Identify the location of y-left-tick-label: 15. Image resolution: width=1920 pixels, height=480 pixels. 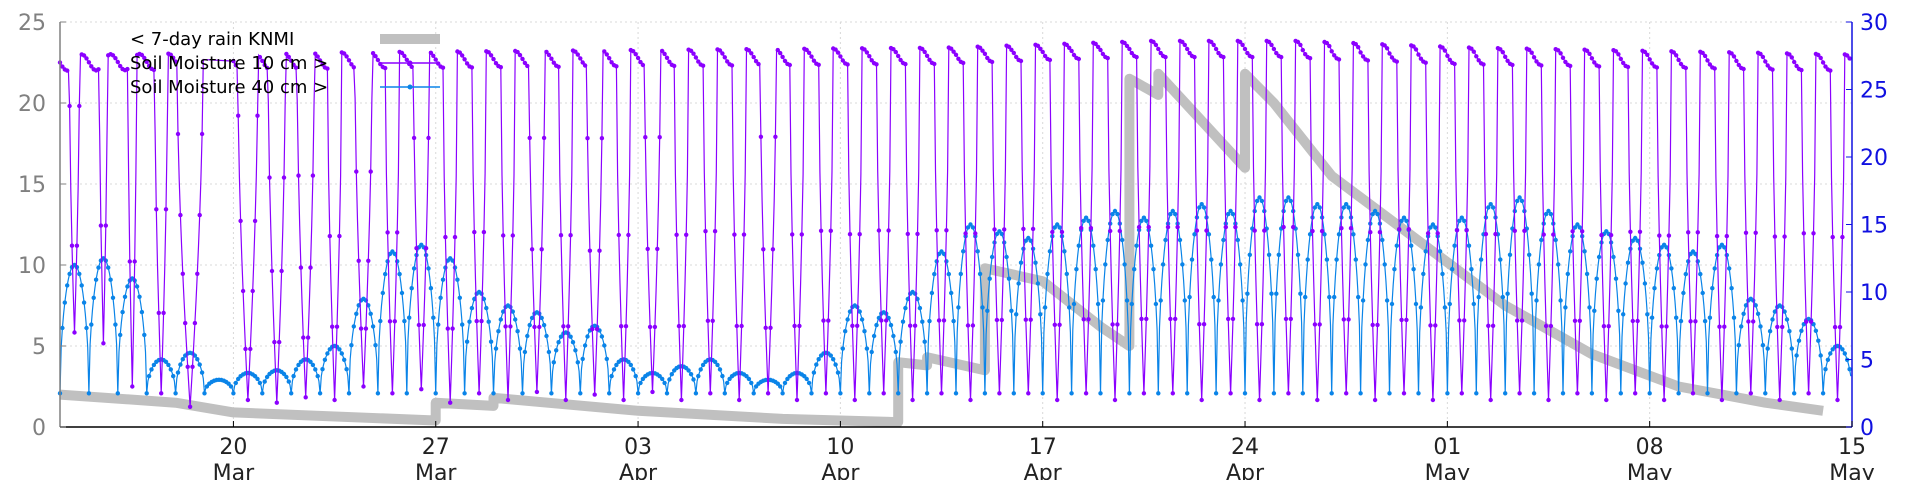
(32, 185).